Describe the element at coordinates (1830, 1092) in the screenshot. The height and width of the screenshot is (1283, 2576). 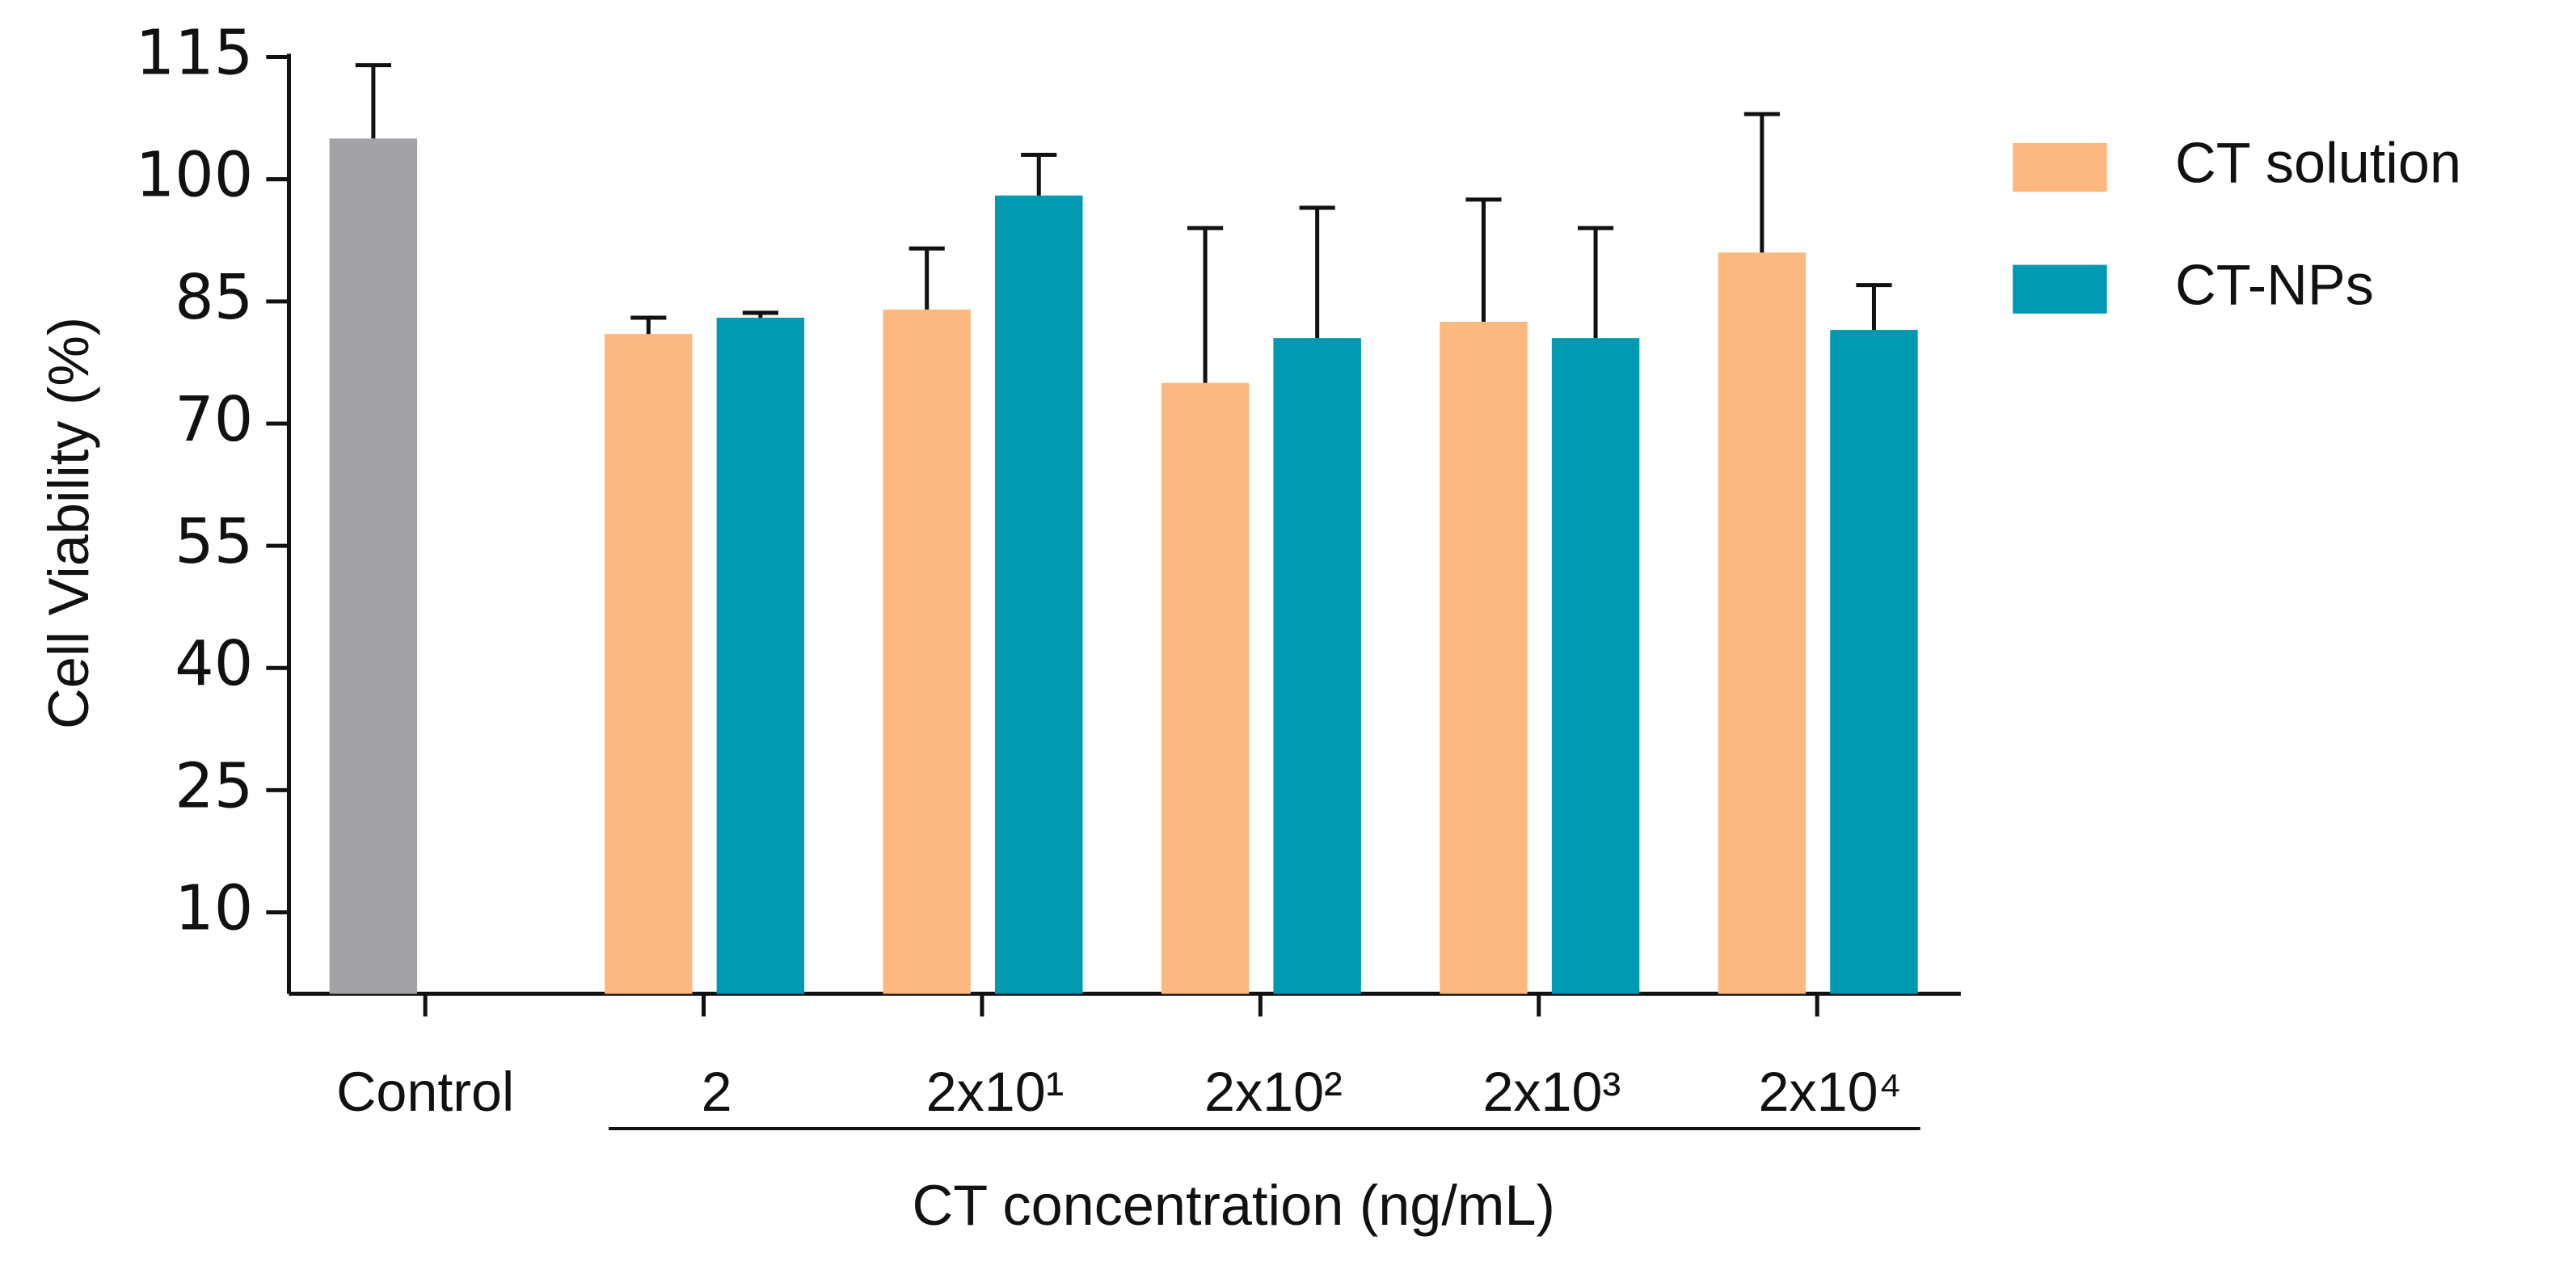
I see `x-tick-label: 2x10⁴` at that location.